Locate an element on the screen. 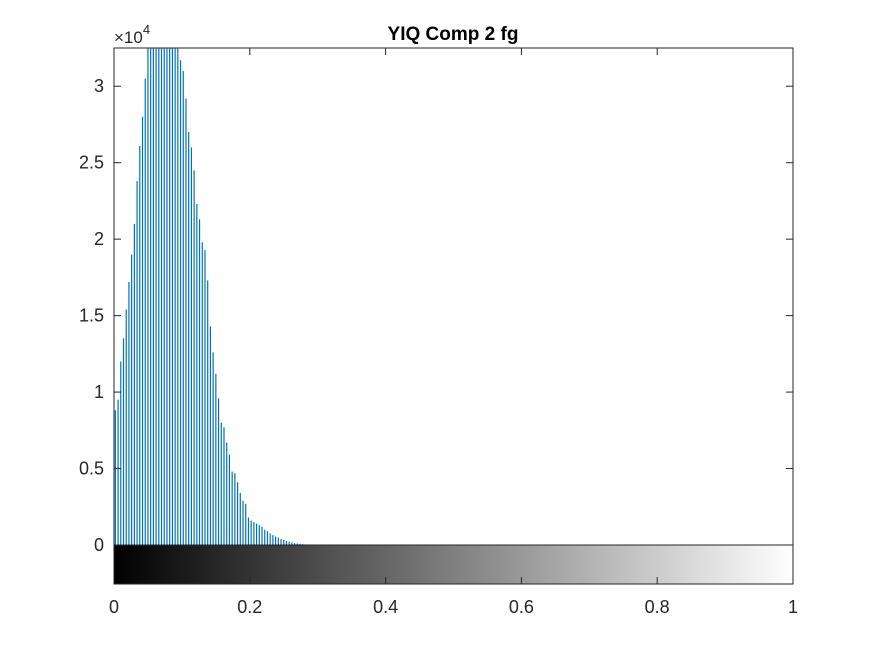 This screenshot has width=875, height=656. x-tick-label: 0.6 is located at coordinates (521, 607).